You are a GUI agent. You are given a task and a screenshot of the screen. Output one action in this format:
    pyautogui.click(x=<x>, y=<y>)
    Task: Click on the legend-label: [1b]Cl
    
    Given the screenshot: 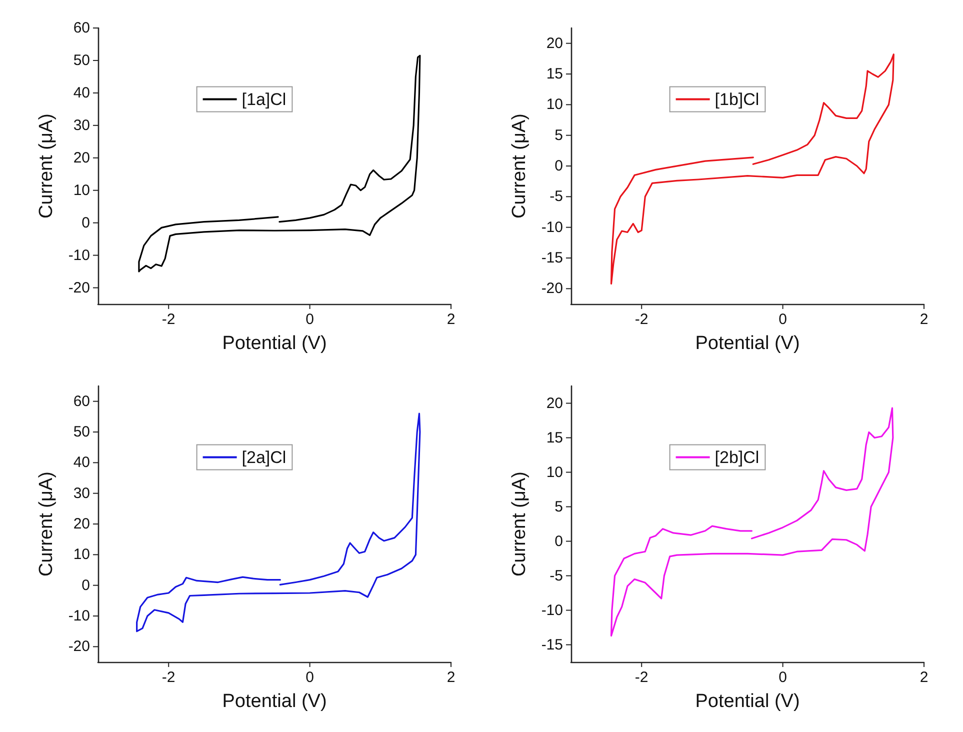 What is the action you would take?
    pyautogui.click(x=737, y=99)
    